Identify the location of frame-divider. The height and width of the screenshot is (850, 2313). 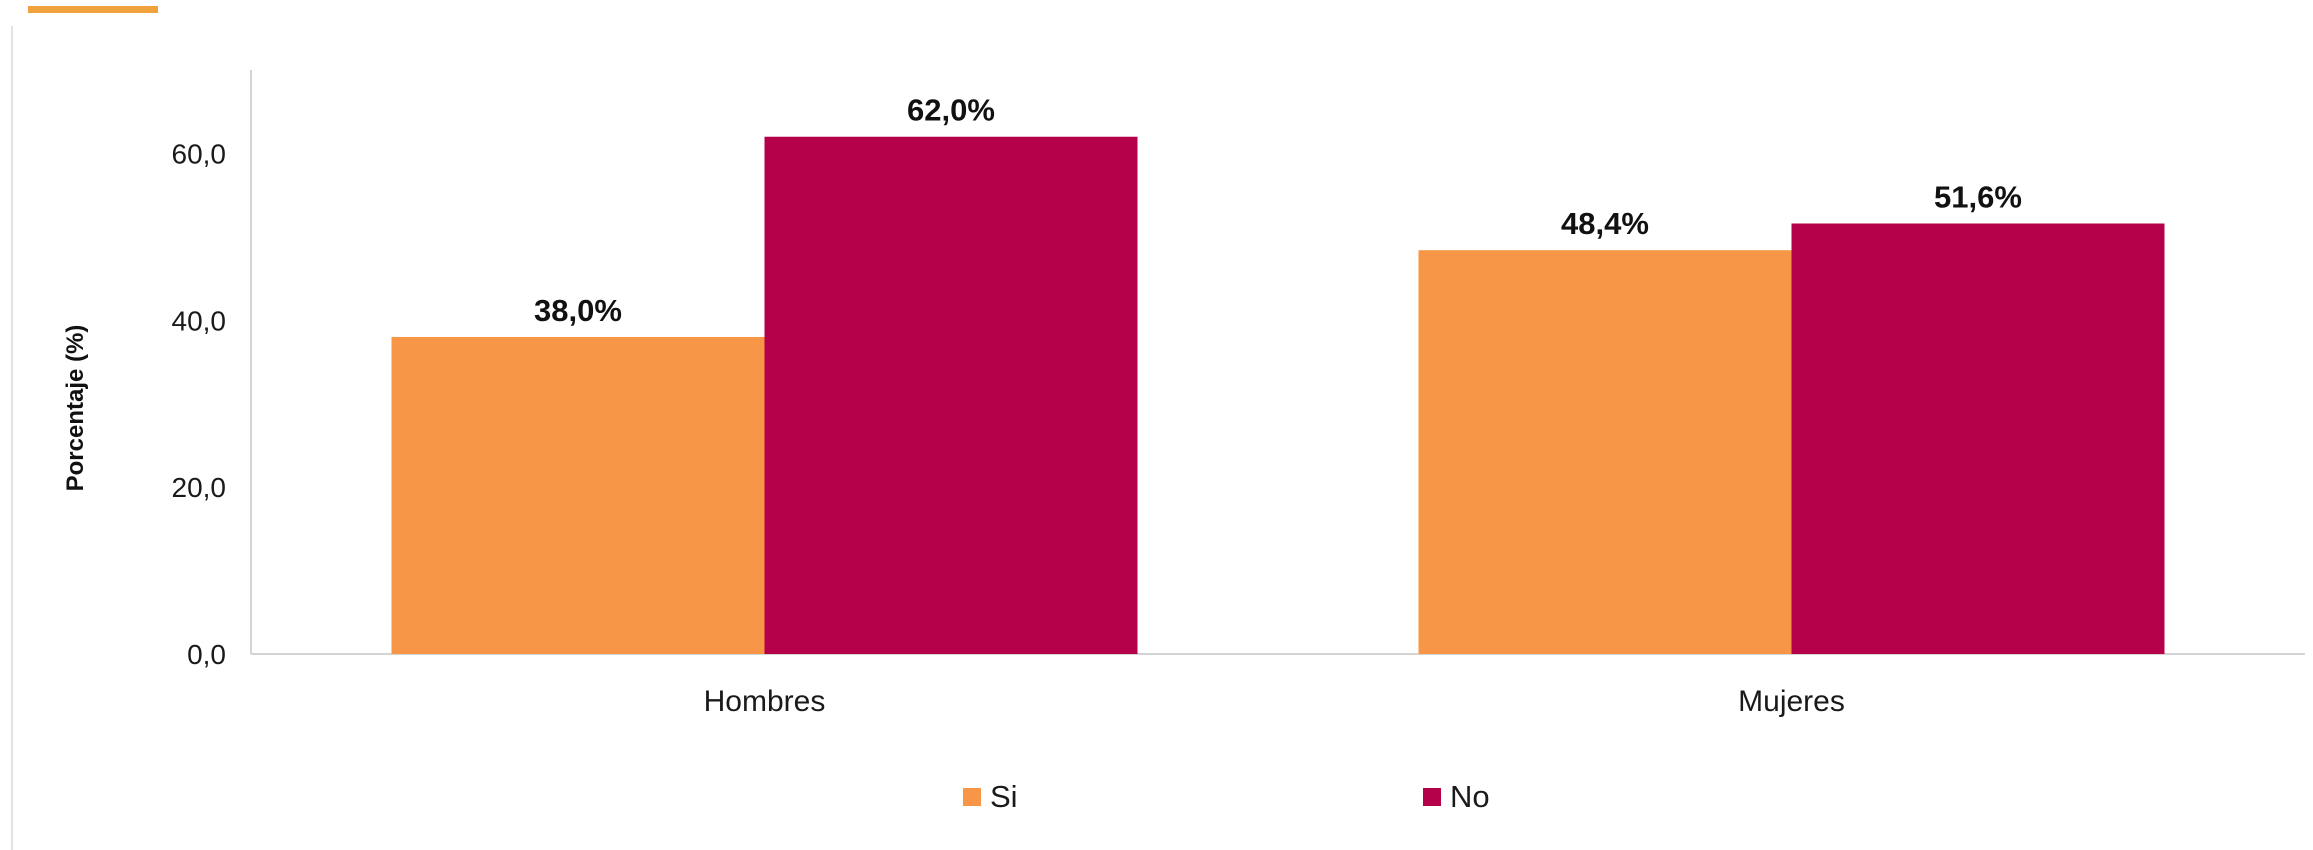
(12, 438).